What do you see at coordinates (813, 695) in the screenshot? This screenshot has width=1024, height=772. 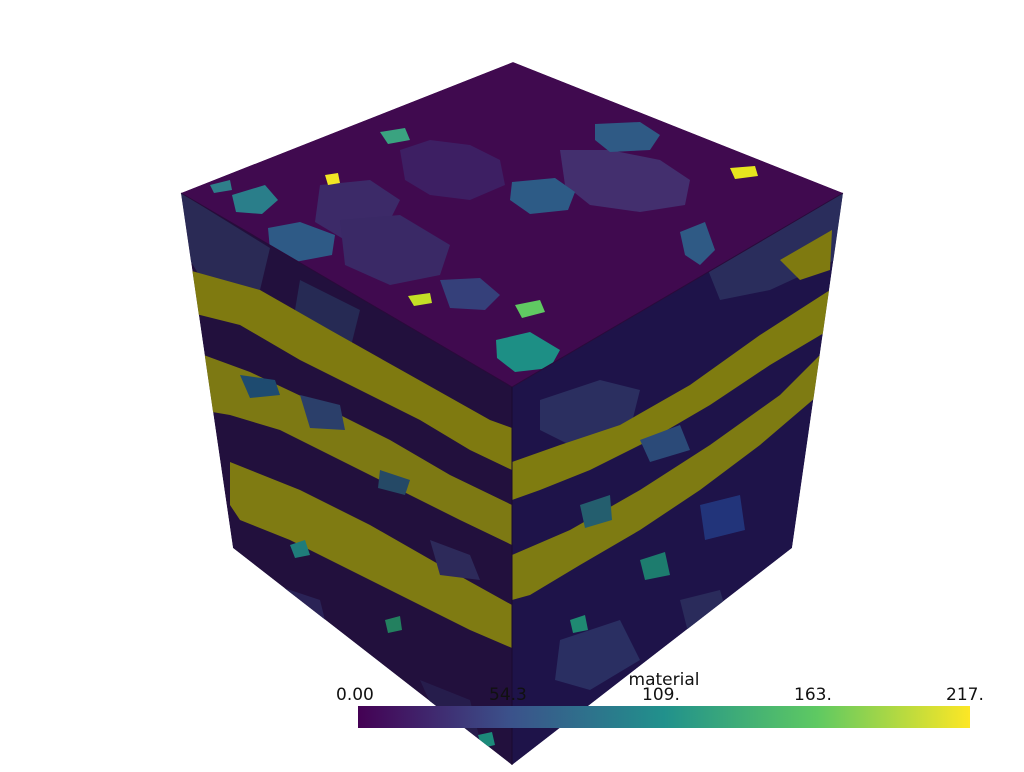 I see `scalar-bar-tick: 163.` at bounding box center [813, 695].